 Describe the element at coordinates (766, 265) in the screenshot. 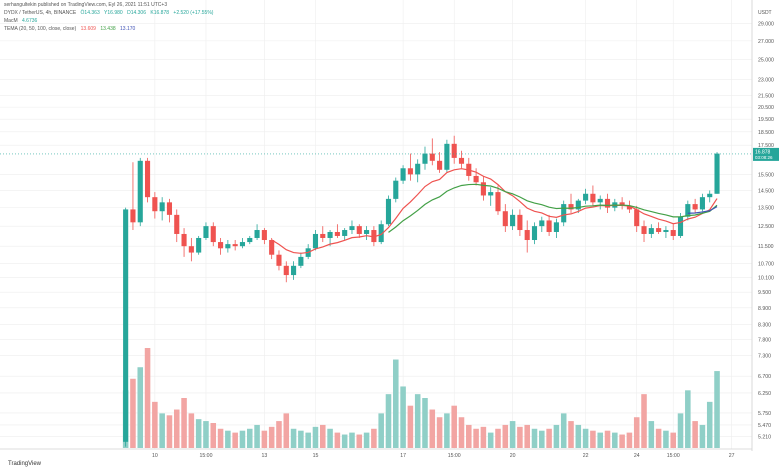

I see `y-tick-label: 10.700` at that location.